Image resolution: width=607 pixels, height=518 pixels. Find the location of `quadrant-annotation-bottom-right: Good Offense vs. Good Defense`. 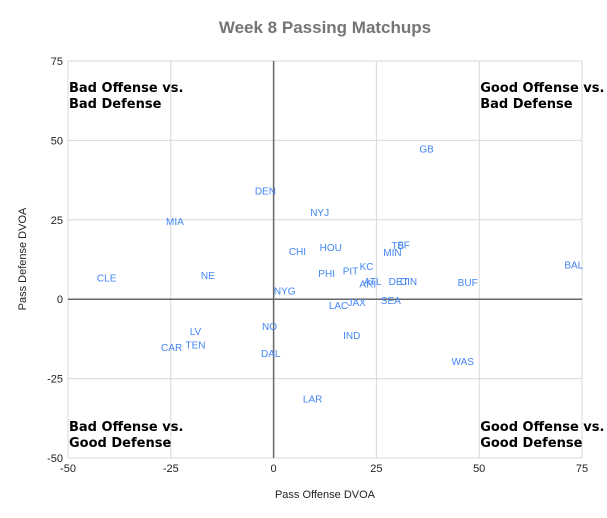

quadrant-annotation-bottom-right: Good Offense vs. Good Defense is located at coordinates (542, 435).